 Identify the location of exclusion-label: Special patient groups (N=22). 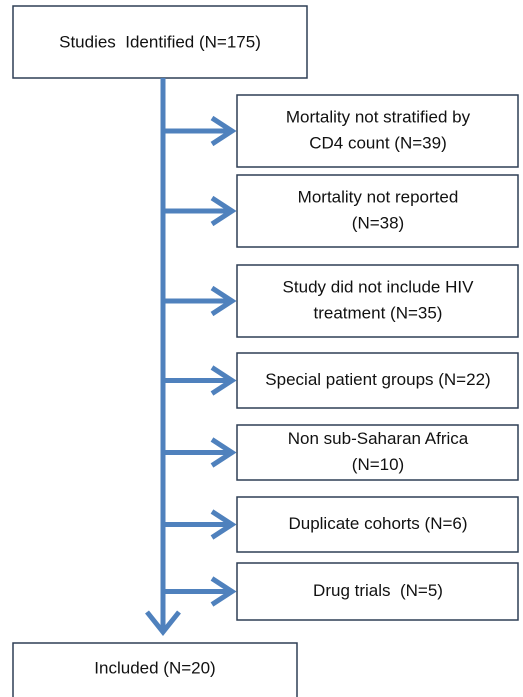
(377, 379).